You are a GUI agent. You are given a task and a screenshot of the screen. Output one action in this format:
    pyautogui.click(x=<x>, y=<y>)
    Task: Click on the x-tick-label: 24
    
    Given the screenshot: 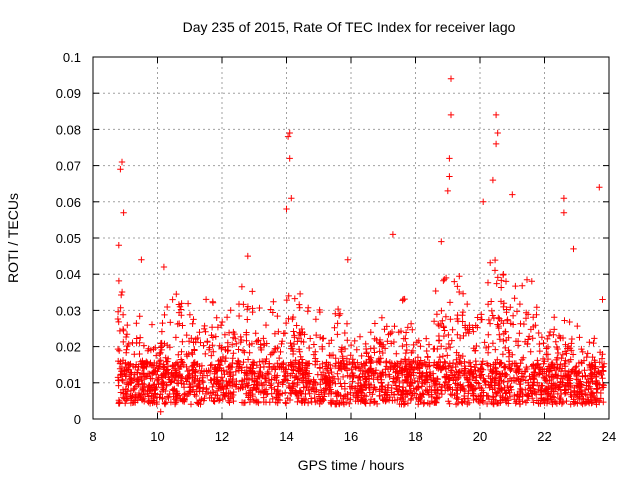 What is the action you would take?
    pyautogui.click(x=609, y=436)
    